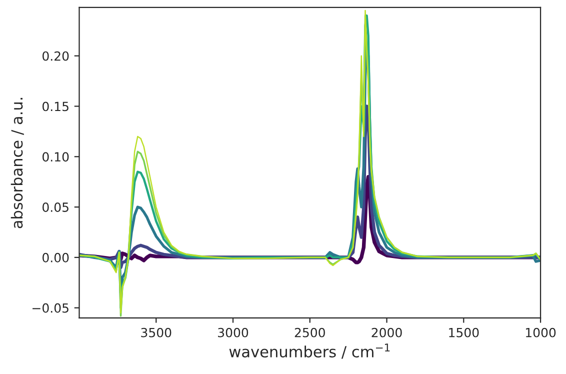  I want to click on x-tick-label: 1000, so click(541, 333).